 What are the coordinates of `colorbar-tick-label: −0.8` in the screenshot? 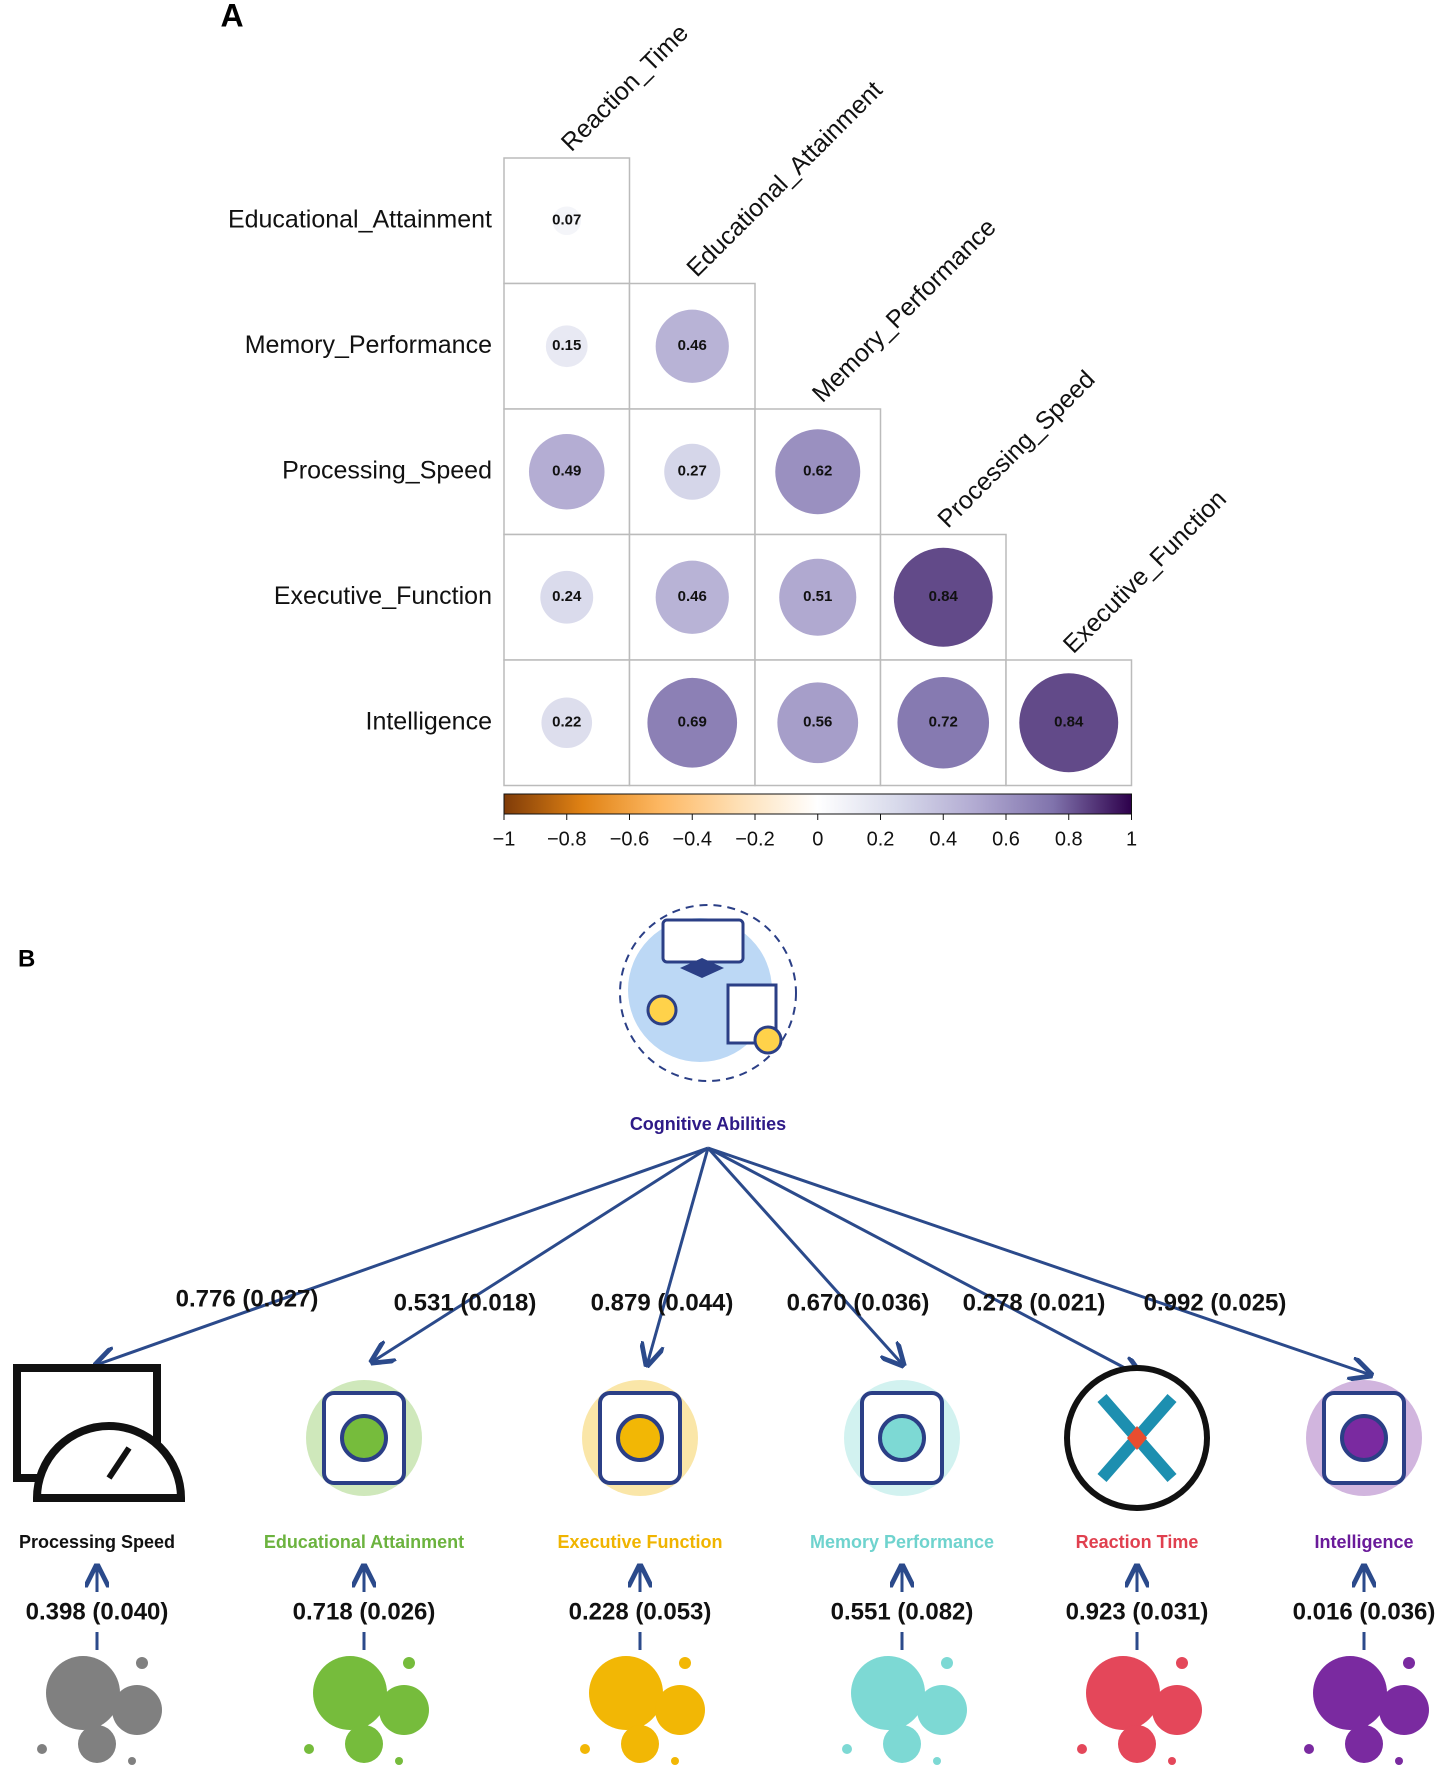 It's located at (566, 839).